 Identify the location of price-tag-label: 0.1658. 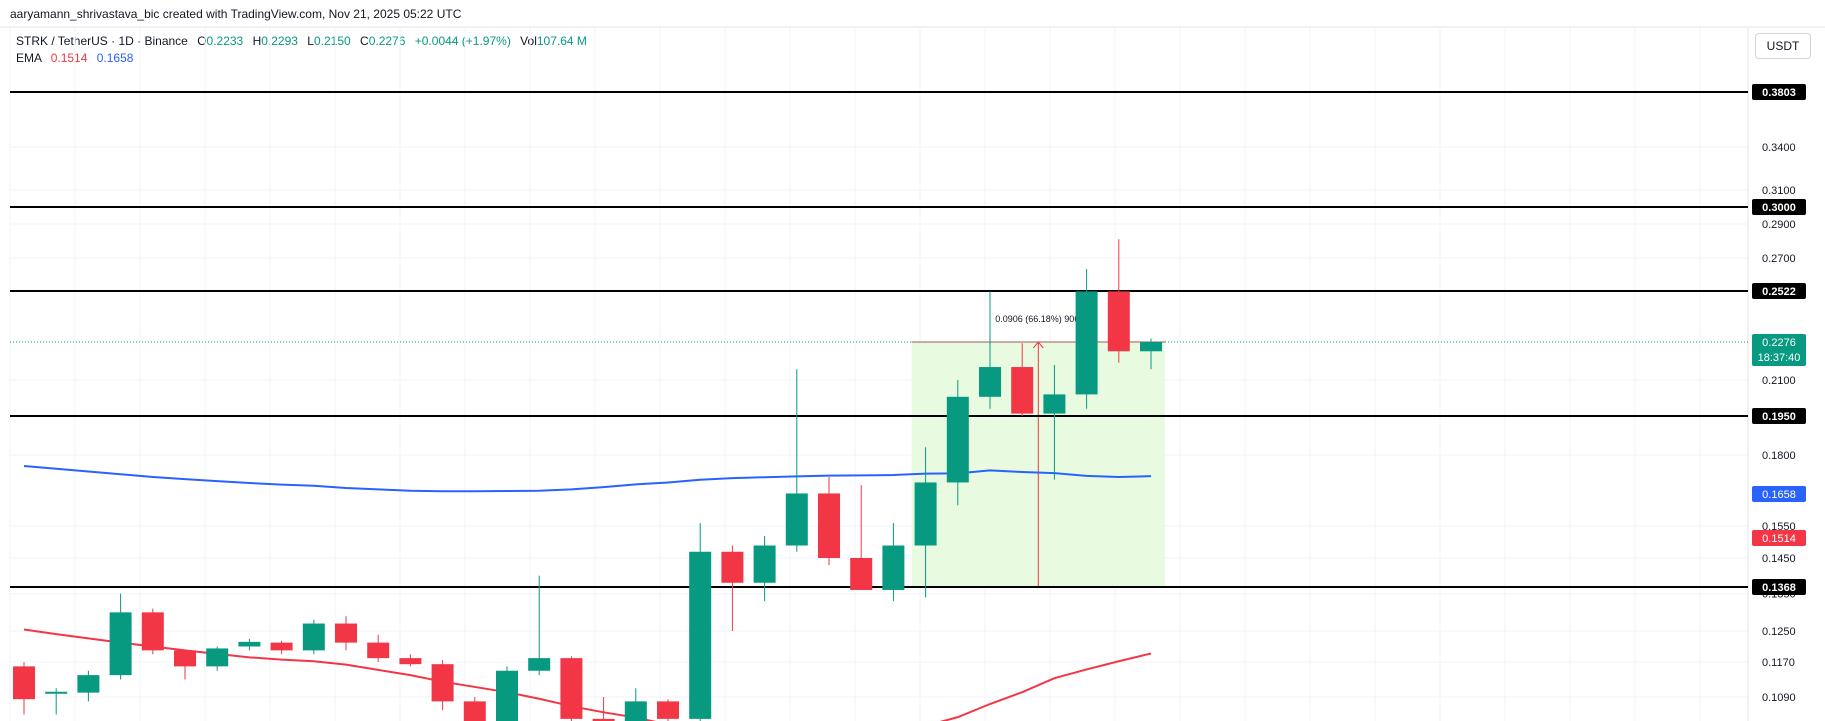
(1779, 495).